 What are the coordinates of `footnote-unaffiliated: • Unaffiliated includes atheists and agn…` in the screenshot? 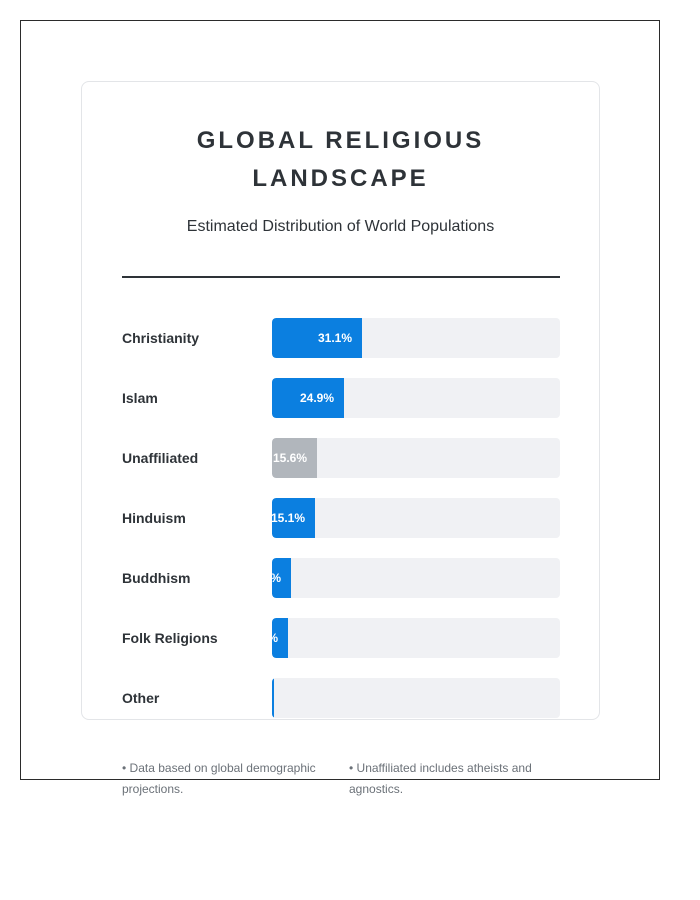 It's located at (440, 778).